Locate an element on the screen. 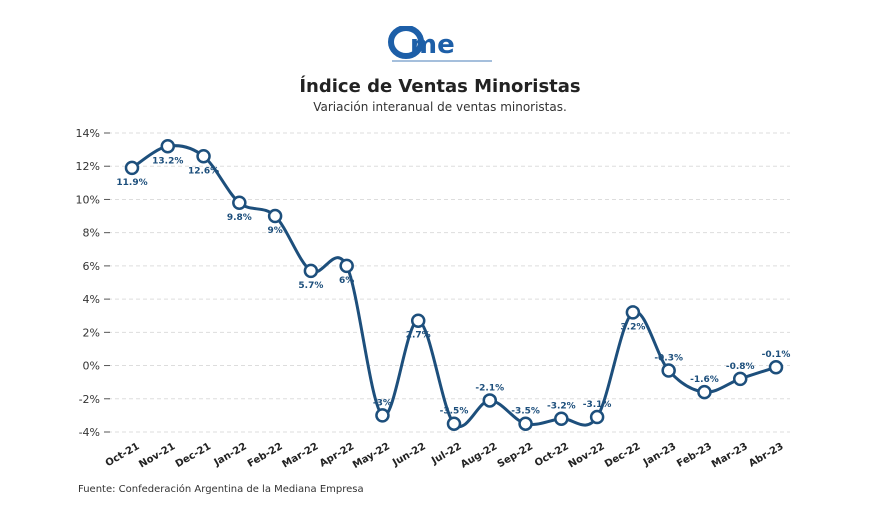  x-tick-label: May-22 is located at coordinates (371, 456).